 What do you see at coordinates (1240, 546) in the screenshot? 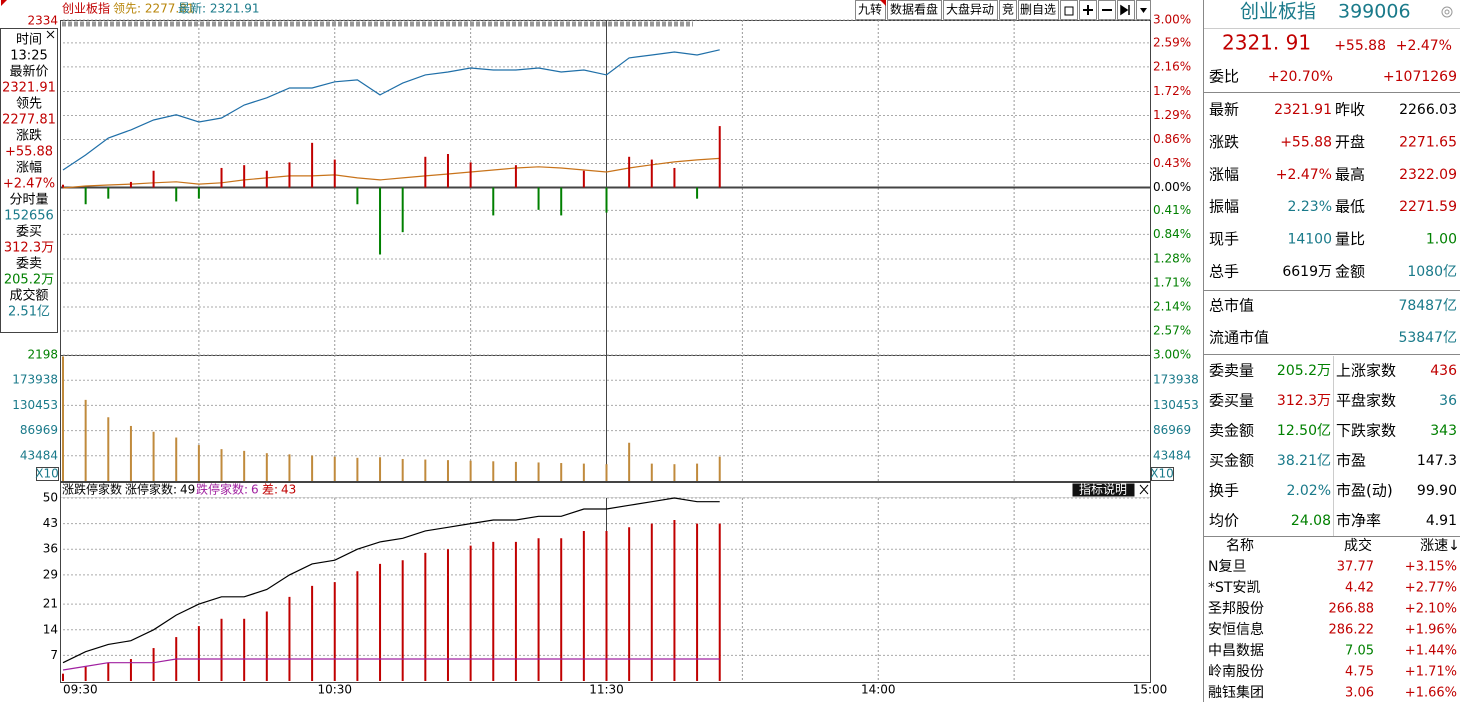
I see `list-header: 名称` at bounding box center [1240, 546].